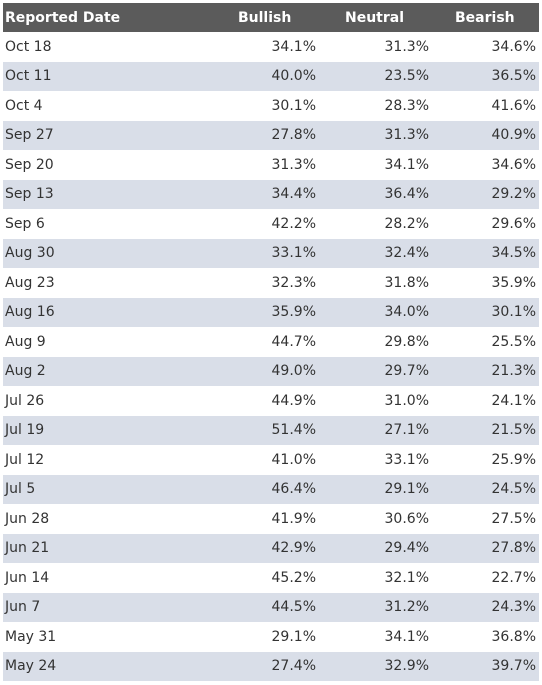  Describe the element at coordinates (108, 224) in the screenshot. I see `cell-reported-date: Sep 6` at that location.